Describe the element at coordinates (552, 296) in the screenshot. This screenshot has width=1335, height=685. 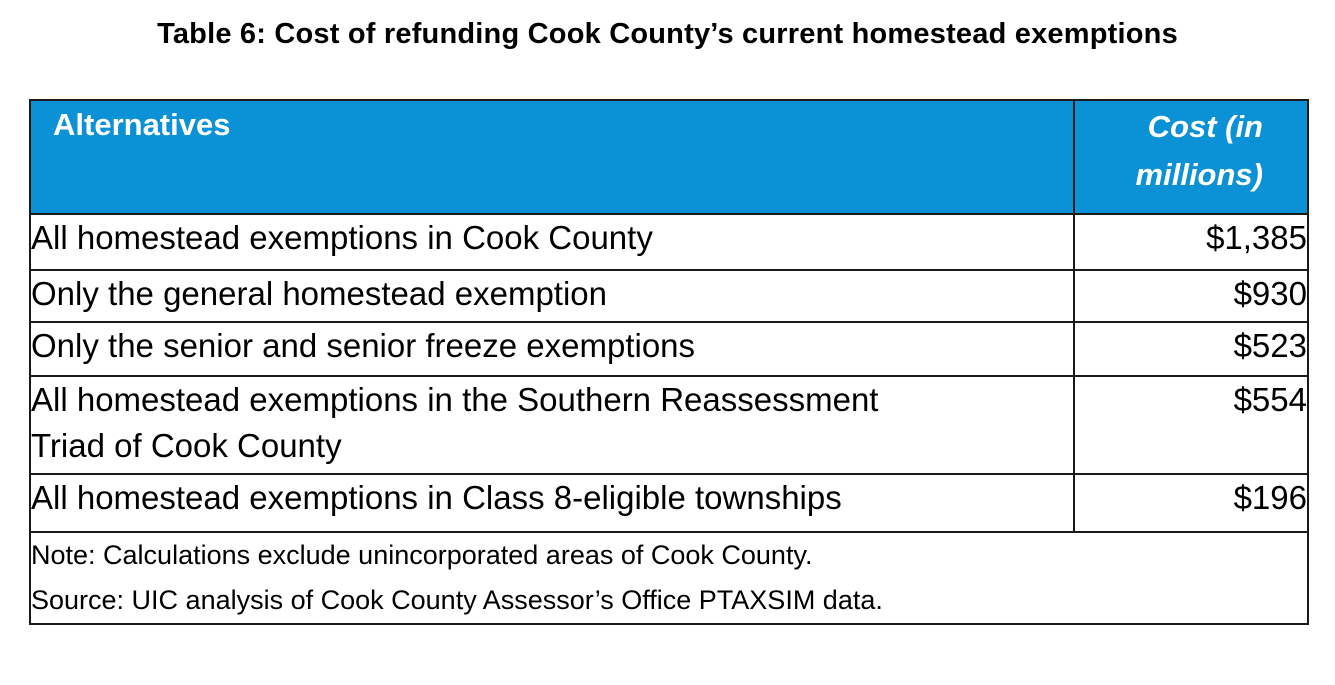
I see `alternative-cell: Only the general homestead exemption` at that location.